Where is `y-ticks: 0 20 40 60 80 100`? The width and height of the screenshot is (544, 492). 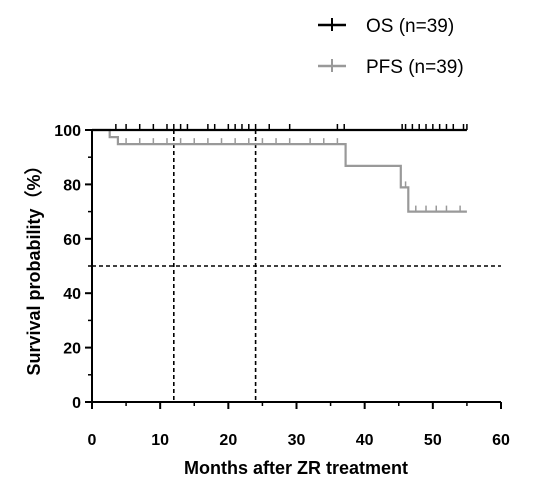 y-ticks: 0 20 40 60 80 100 is located at coordinates (73, 267).